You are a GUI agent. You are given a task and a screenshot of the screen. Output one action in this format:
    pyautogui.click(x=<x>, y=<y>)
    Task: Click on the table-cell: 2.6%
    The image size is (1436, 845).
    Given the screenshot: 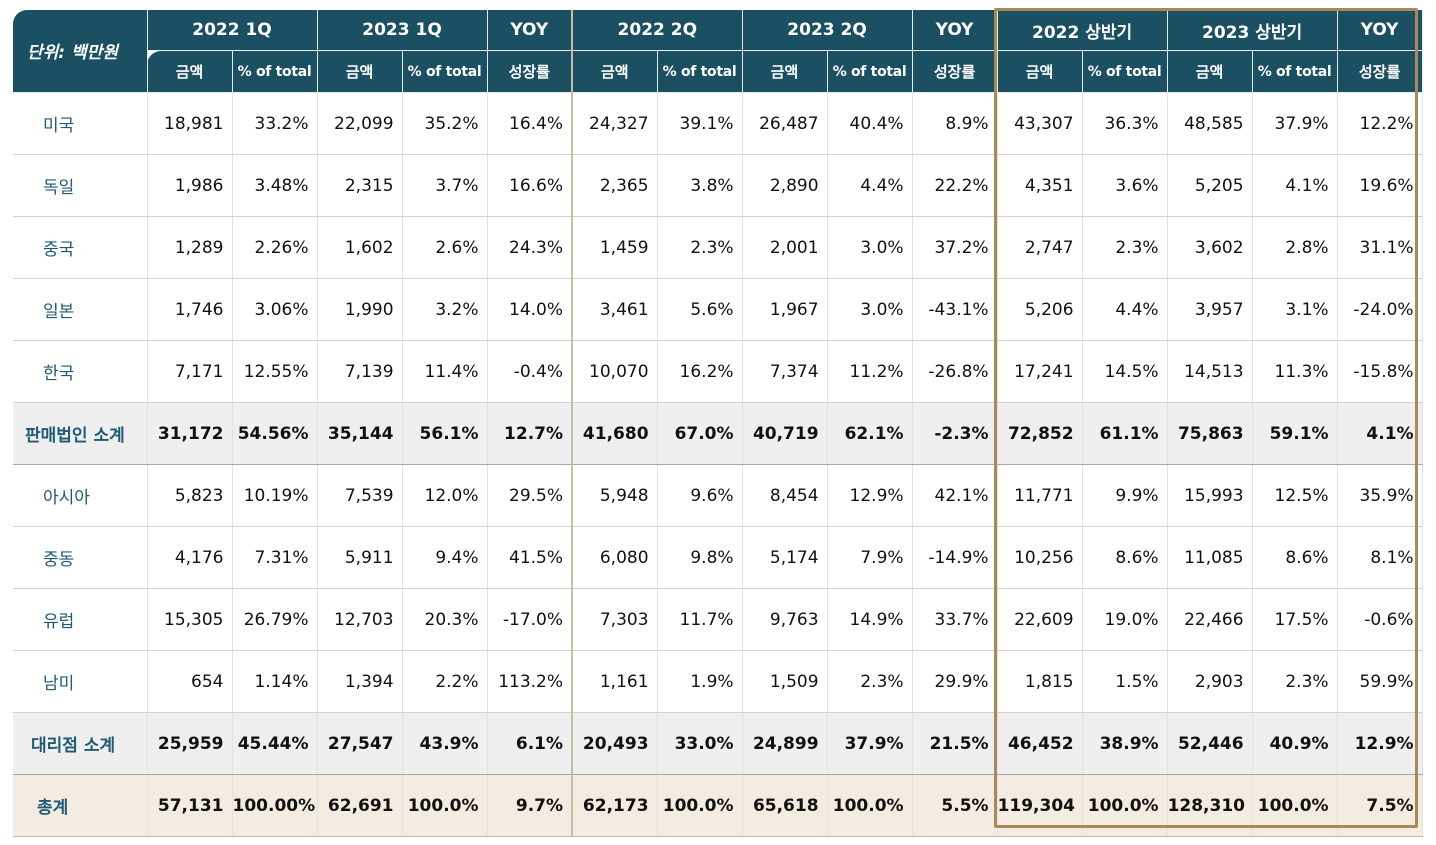 What is the action you would take?
    pyautogui.click(x=445, y=247)
    